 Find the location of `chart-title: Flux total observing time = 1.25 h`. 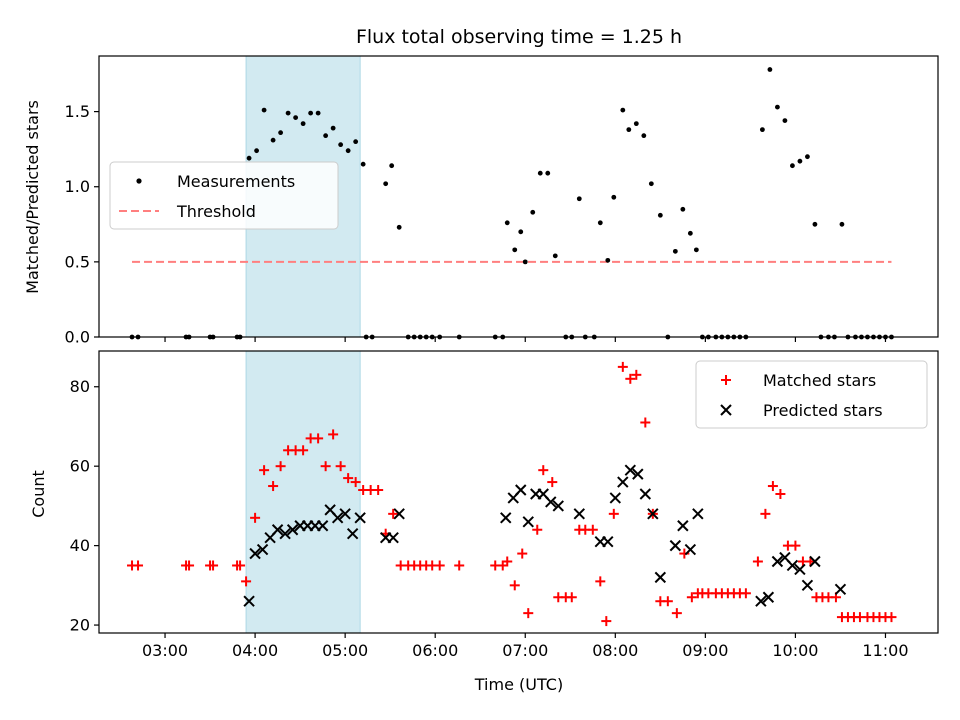

chart-title: Flux total observing time = 1.25 h is located at coordinates (519, 37).